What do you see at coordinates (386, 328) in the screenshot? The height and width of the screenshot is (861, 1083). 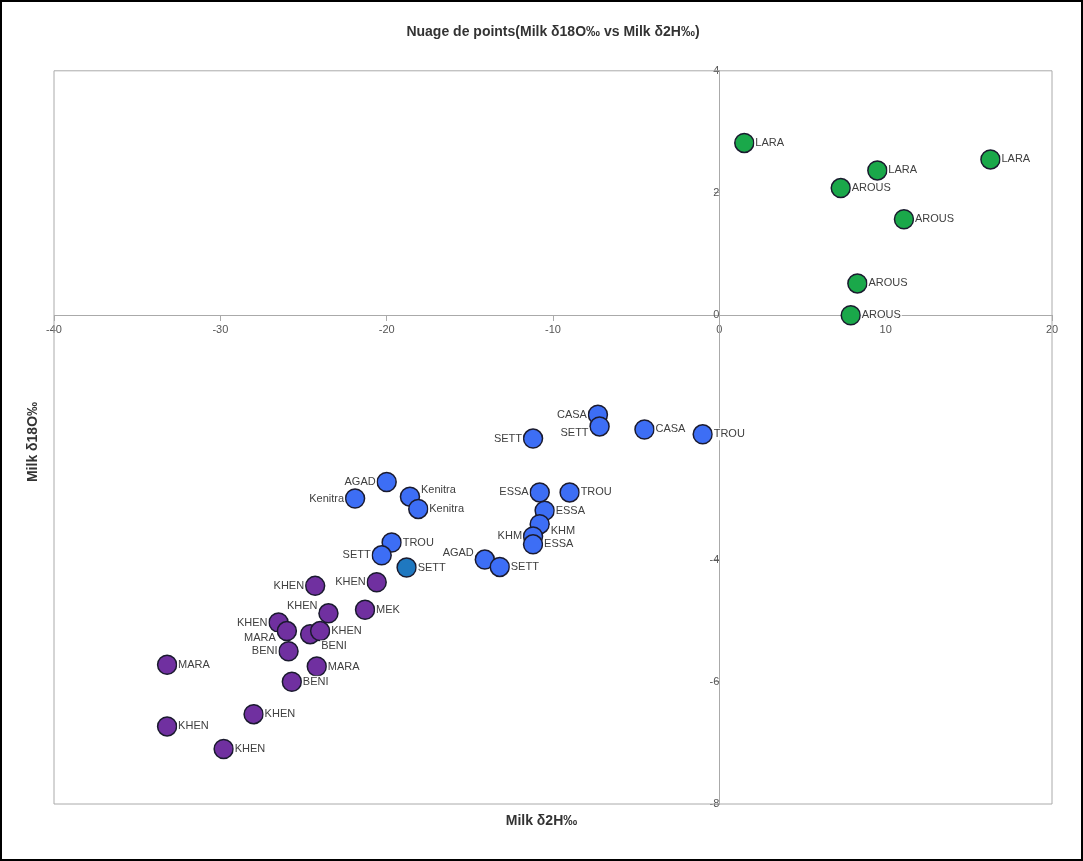 I see `x-tick-label: -20` at bounding box center [386, 328].